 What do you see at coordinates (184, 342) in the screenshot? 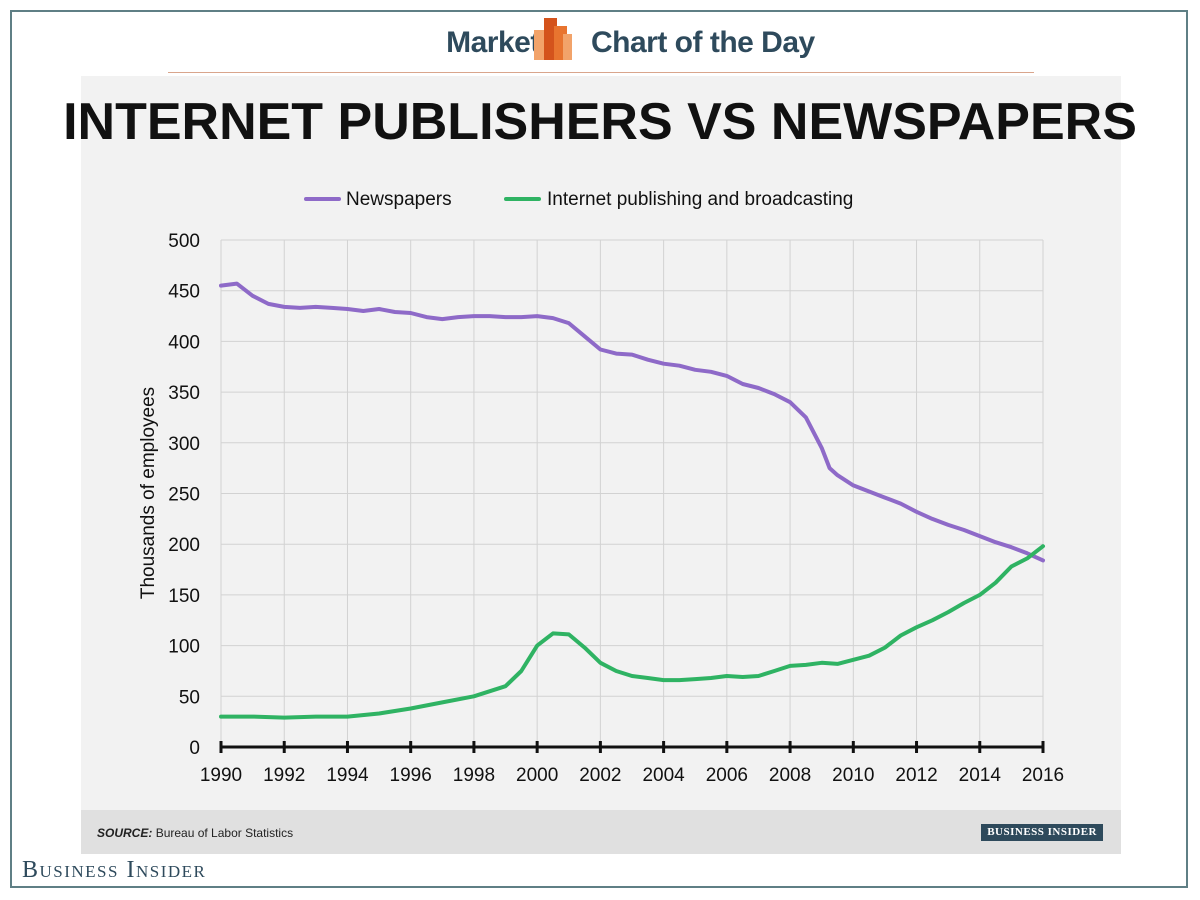
I see `y-tick-label: 400` at bounding box center [184, 342].